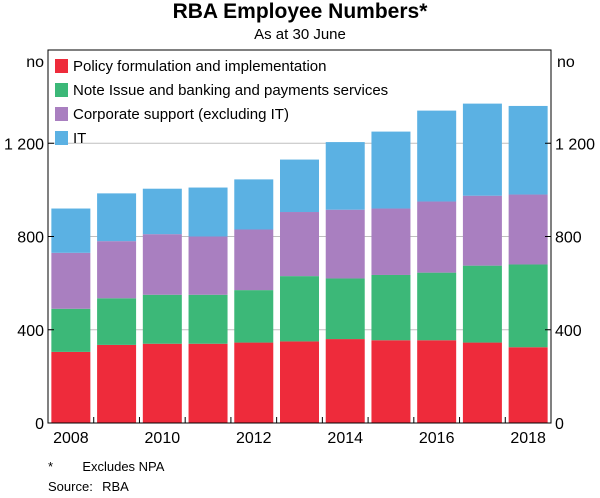 Image resolution: width=600 pixels, height=498 pixels. I want to click on footnote-source: Source: RBA, so click(88, 486).